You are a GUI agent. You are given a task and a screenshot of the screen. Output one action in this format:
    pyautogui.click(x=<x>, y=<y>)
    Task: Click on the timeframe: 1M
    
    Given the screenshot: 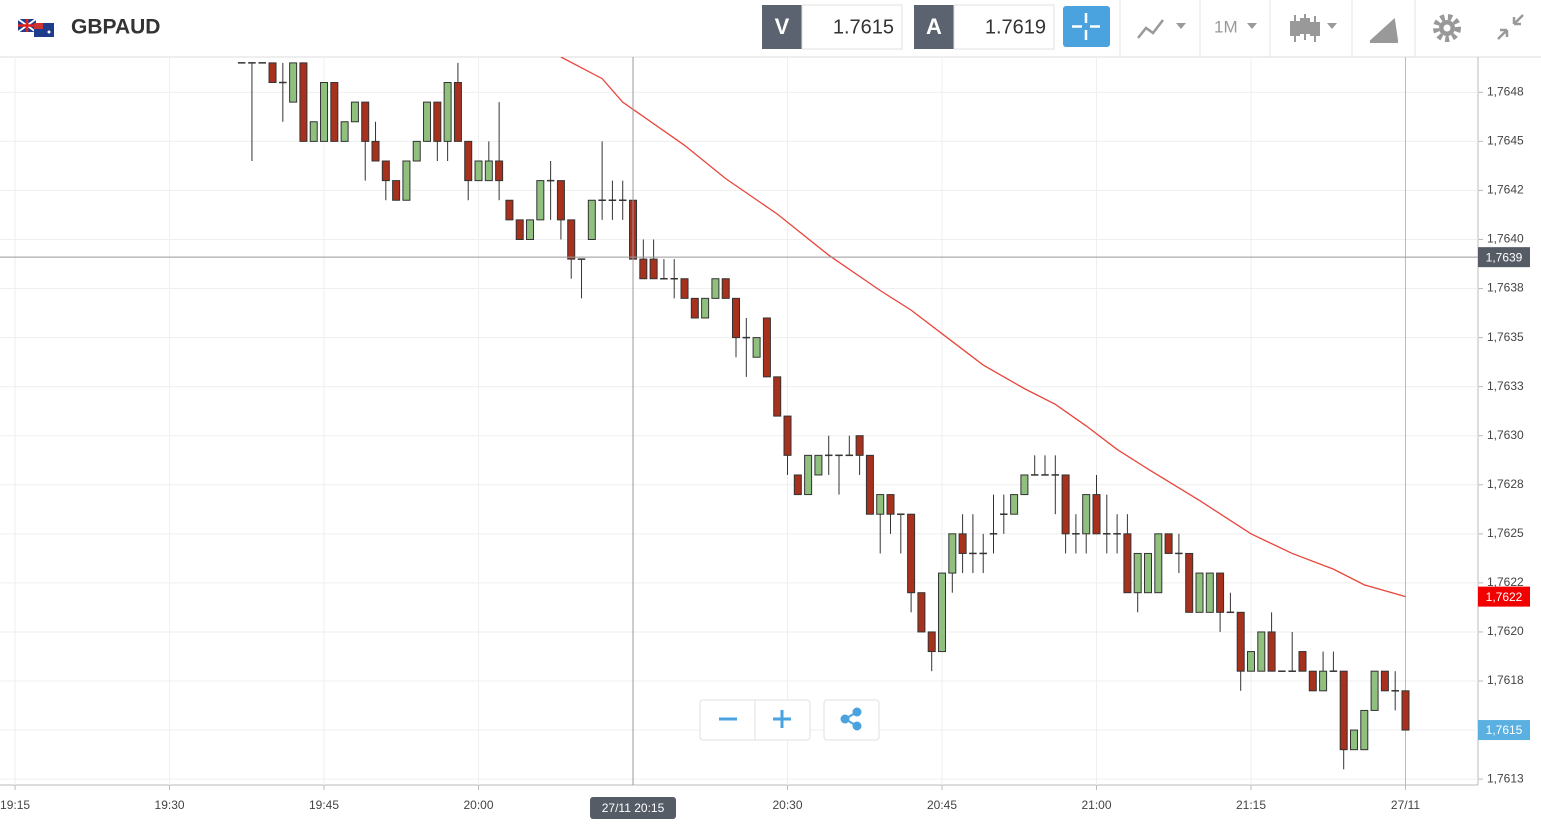 What is the action you would take?
    pyautogui.click(x=1226, y=26)
    